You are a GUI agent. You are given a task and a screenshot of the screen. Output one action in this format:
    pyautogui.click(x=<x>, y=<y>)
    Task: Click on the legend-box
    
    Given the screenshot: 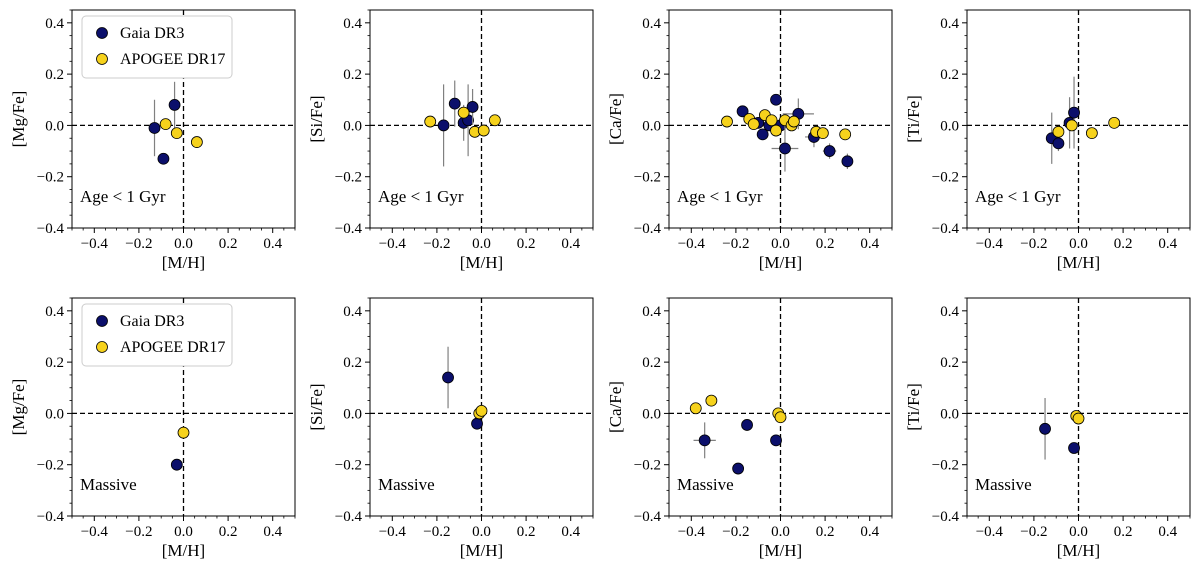 What is the action you would take?
    pyautogui.click(x=157, y=335)
    